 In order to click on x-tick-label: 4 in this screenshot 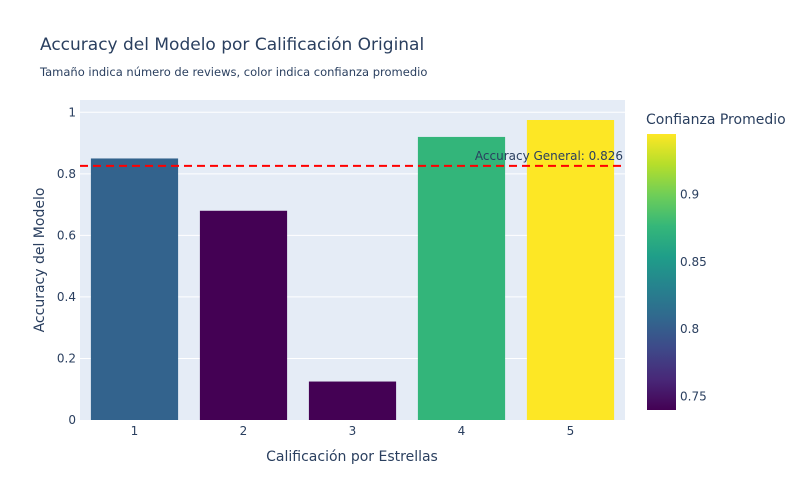, I will do `click(462, 431)`.